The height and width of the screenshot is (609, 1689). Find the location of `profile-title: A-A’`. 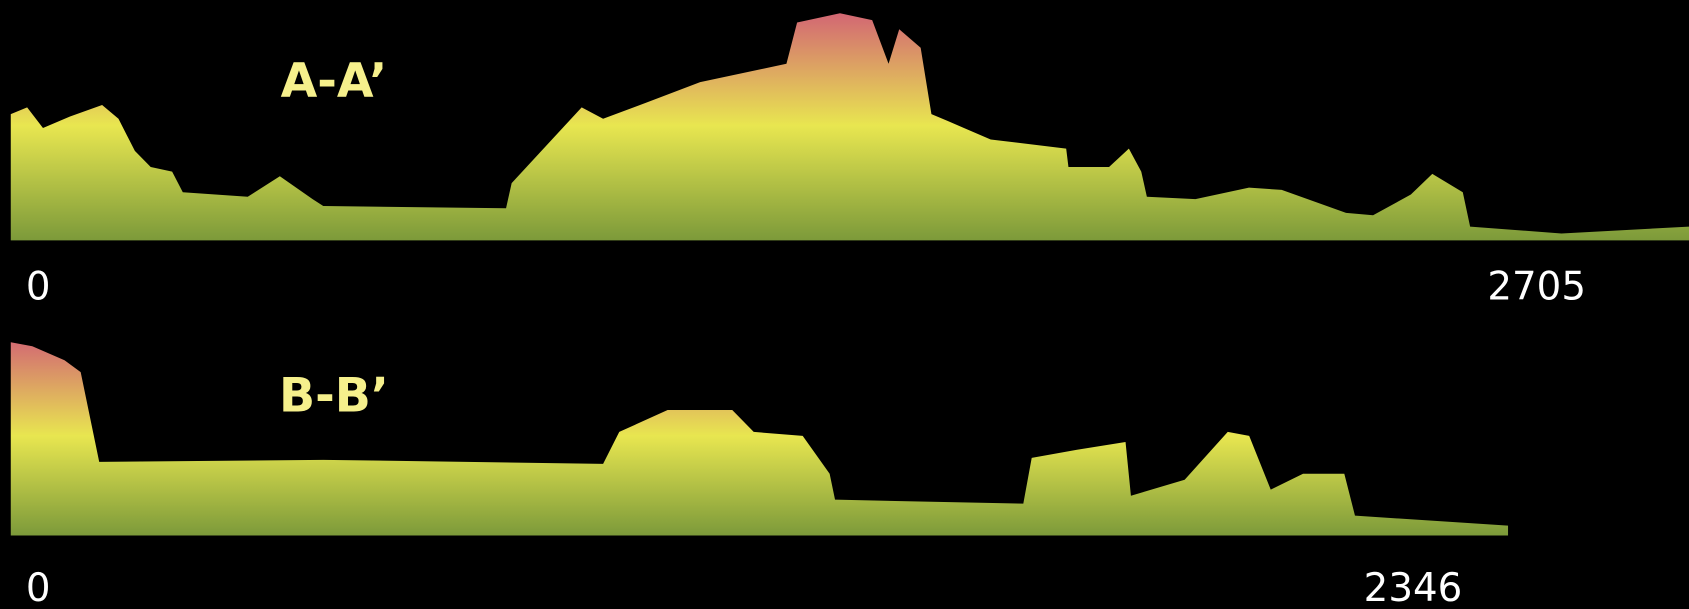

profile-title: A-A’ is located at coordinates (334, 81).